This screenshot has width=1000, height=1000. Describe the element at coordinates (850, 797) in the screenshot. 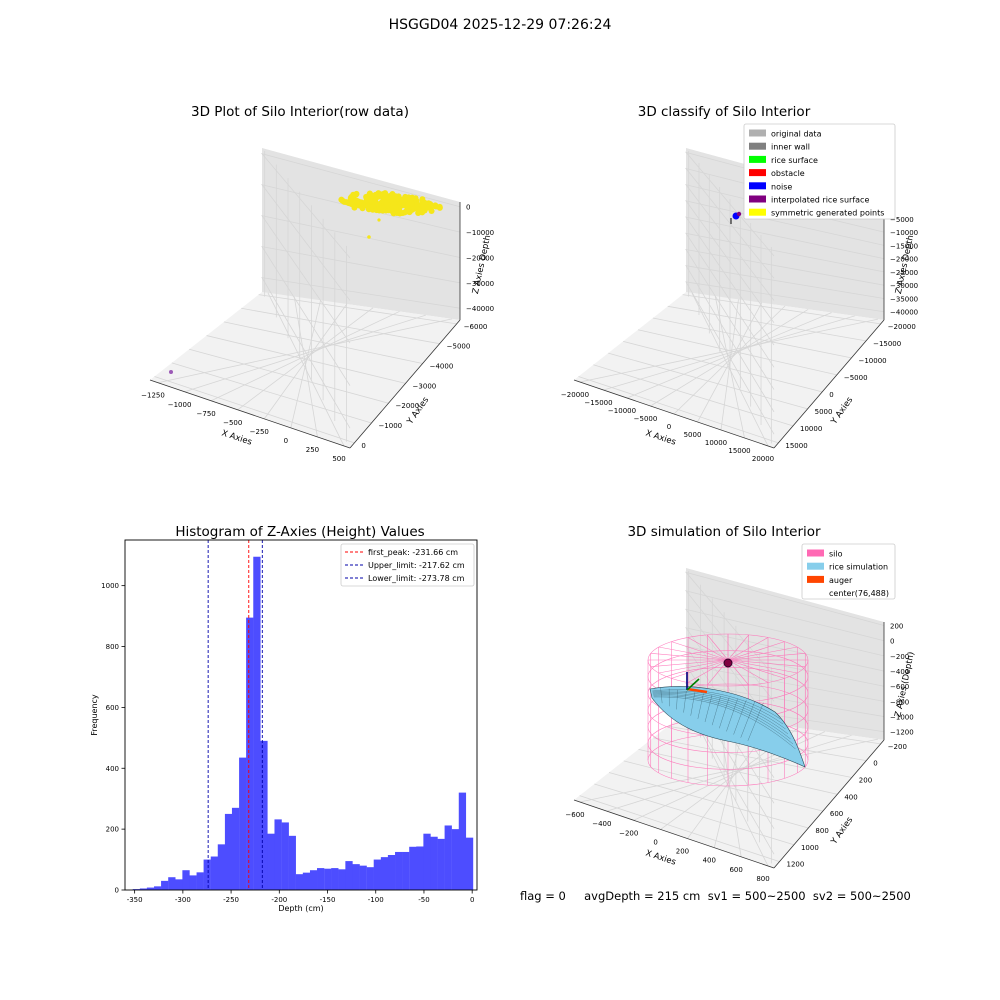

I see `y-tick-label: 400` at that location.